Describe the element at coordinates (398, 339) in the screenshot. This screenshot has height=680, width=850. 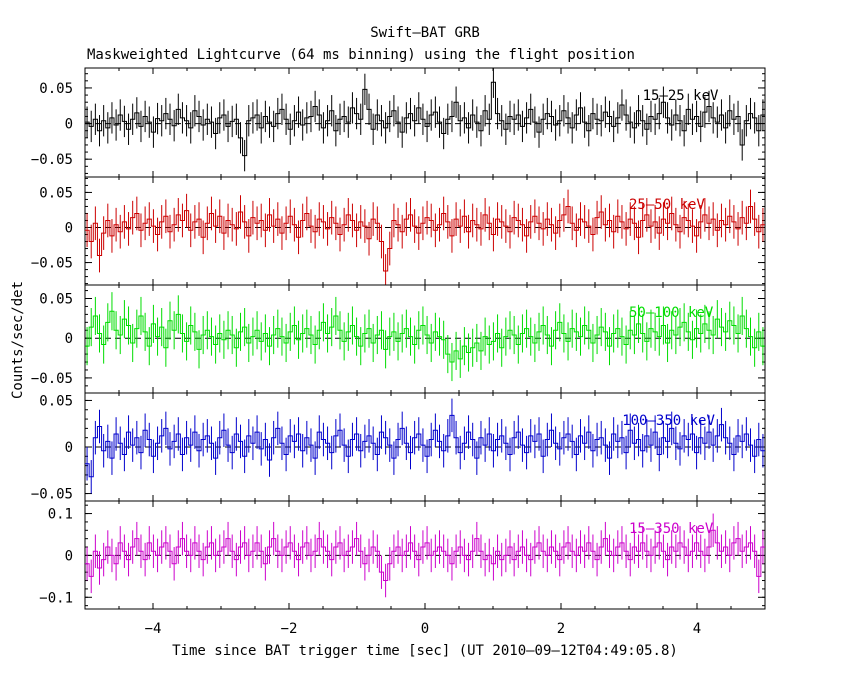
I see `panel-2: −0.05 0 0.05 50–100 keV` at that location.